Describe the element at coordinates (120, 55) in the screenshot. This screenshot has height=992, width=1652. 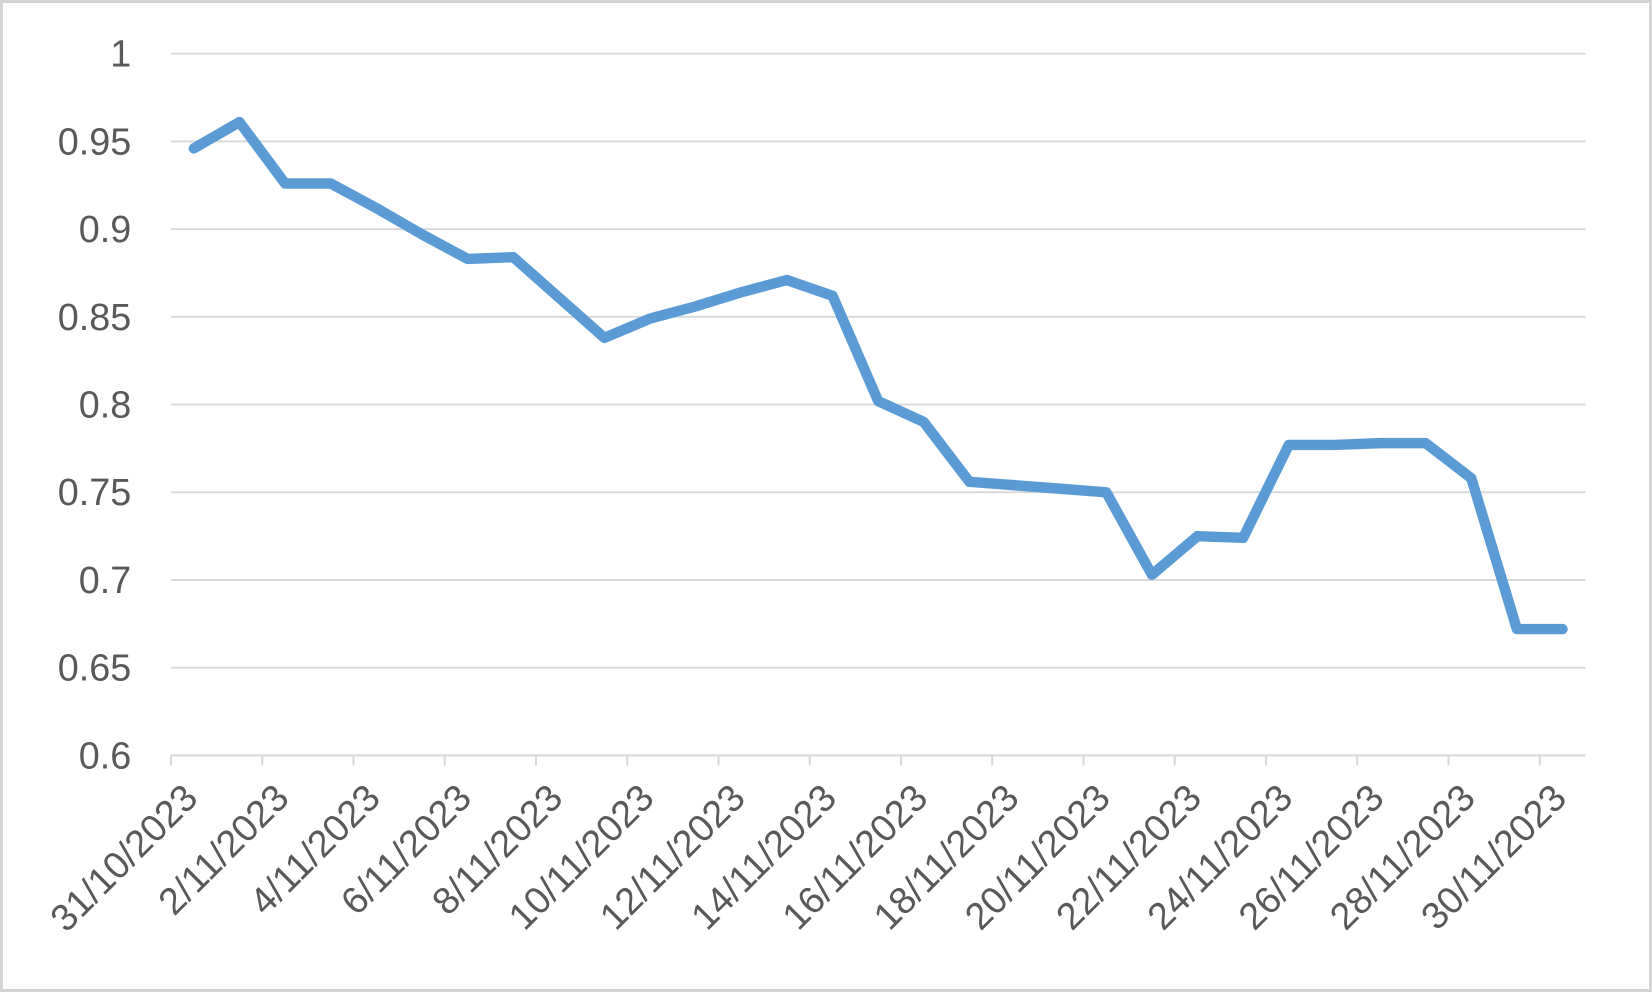
I see `y-axis-tick-label: 1` at that location.